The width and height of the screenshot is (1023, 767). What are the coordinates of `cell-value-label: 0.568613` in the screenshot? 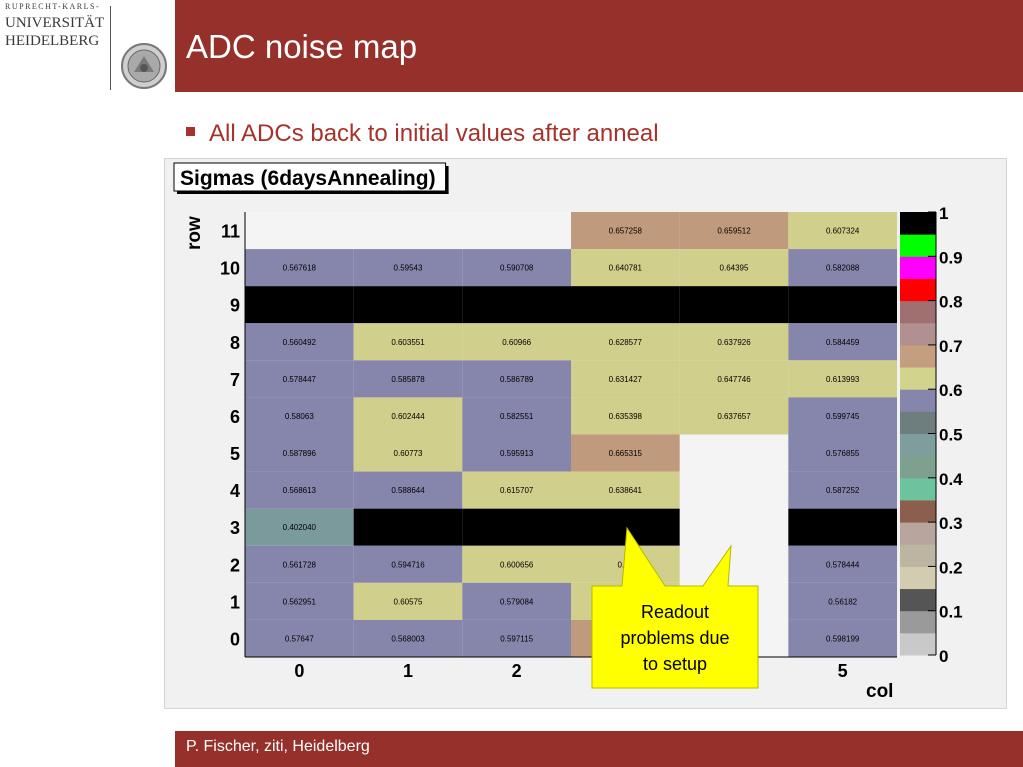 It's located at (300, 490).